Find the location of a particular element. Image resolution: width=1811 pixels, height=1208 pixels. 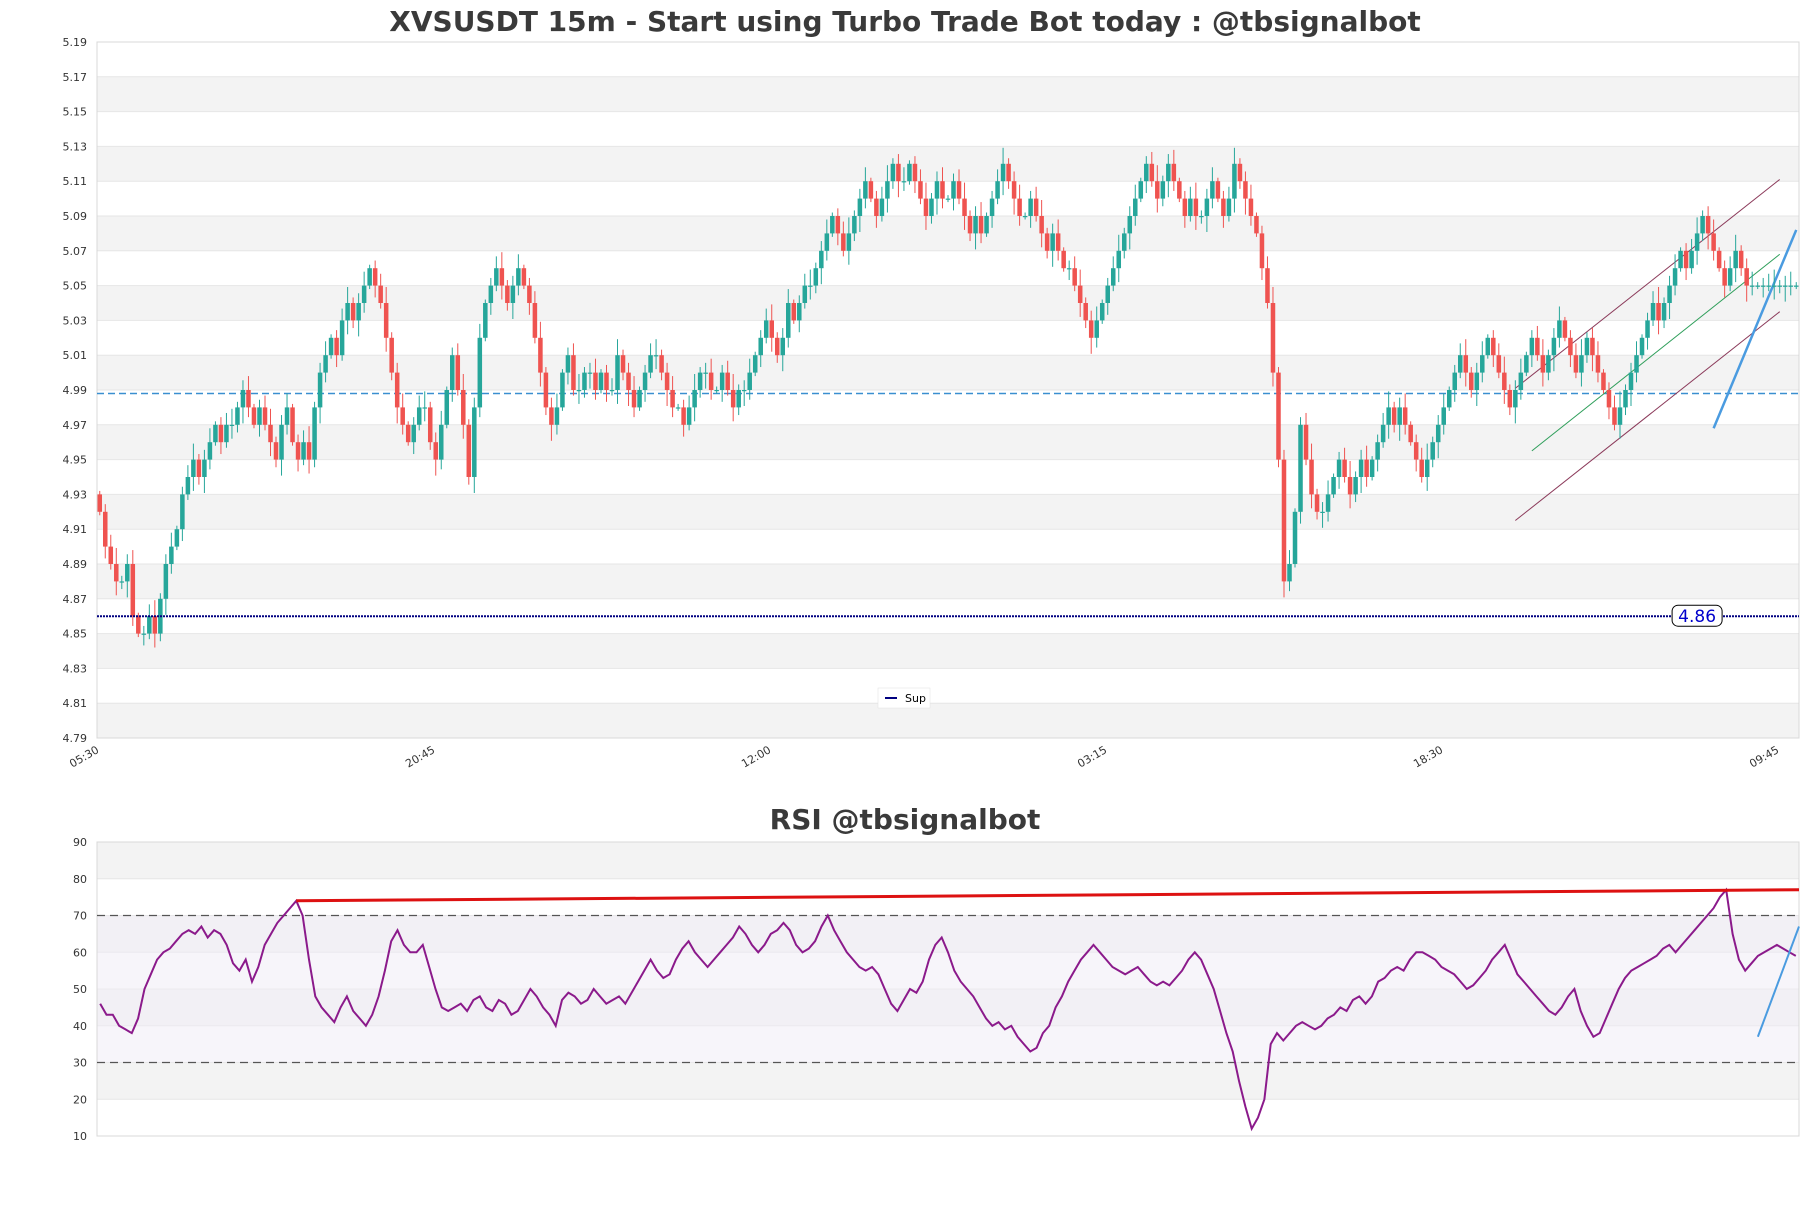

price-y-tick-label: 4.97 is located at coordinates (75, 425).